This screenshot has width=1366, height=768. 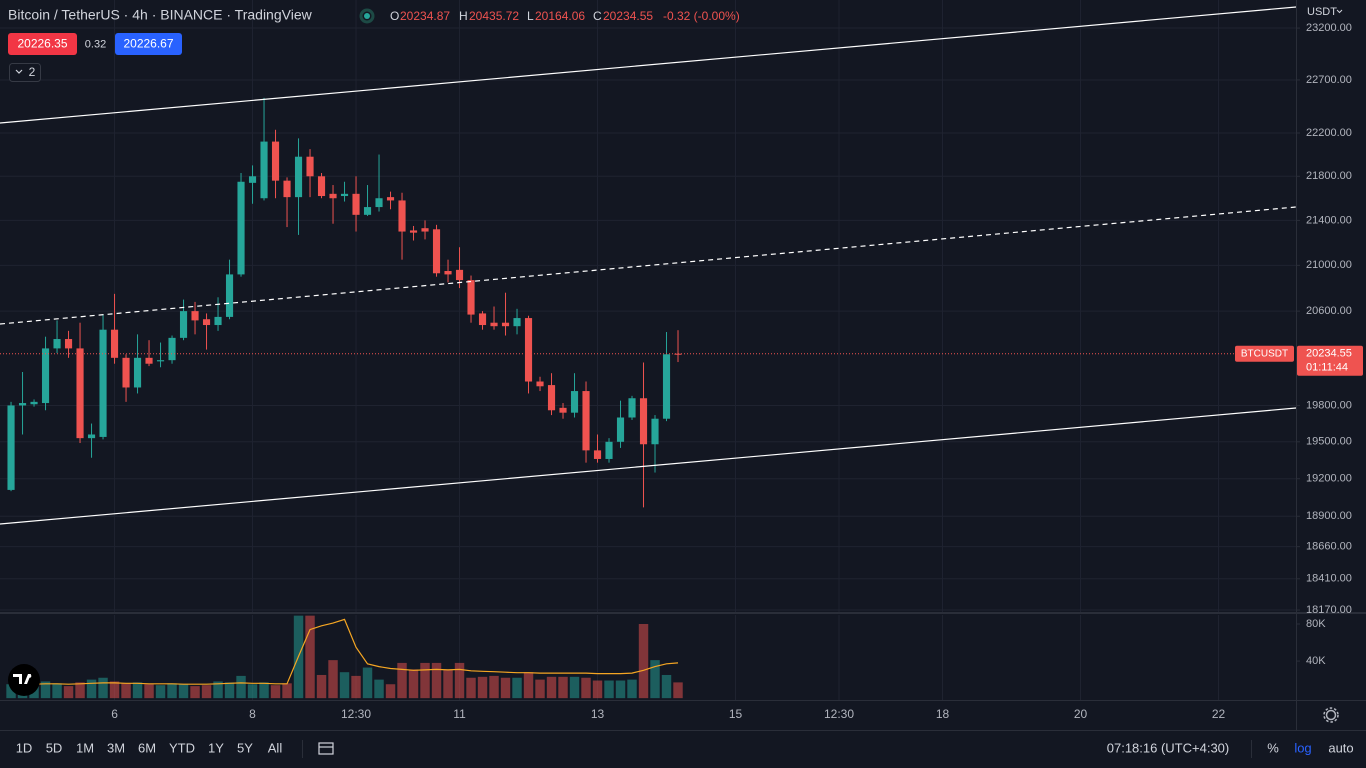 What do you see at coordinates (32, 72) in the screenshot?
I see `indicator-count: 2` at bounding box center [32, 72].